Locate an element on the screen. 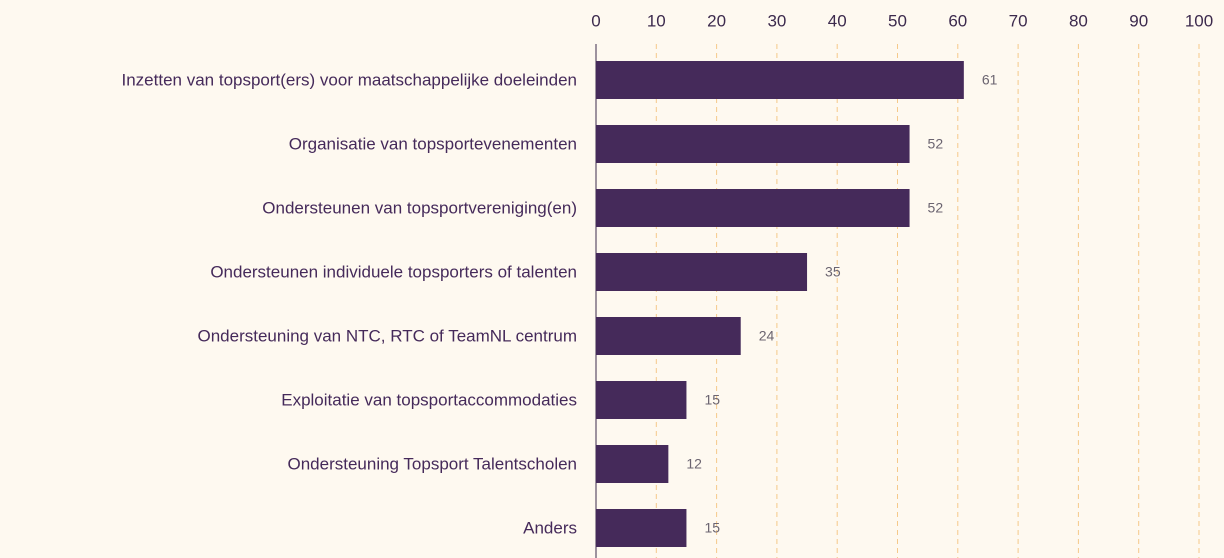 This screenshot has width=1224, height=558. x-tick-label: 40 is located at coordinates (837, 20).